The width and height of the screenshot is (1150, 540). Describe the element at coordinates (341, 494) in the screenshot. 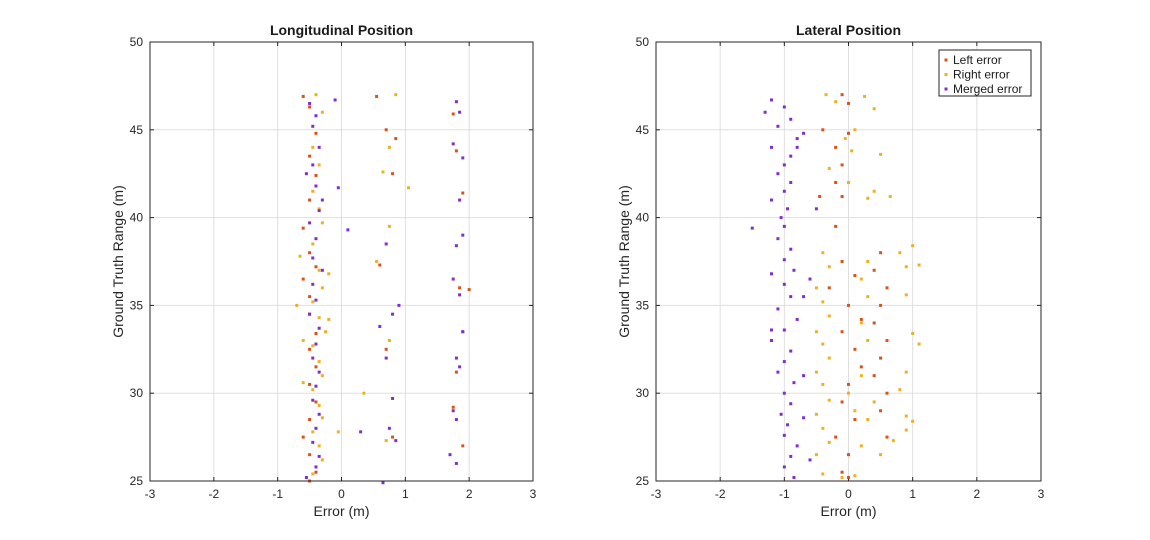

I see `x-tick-label: 0` at that location.